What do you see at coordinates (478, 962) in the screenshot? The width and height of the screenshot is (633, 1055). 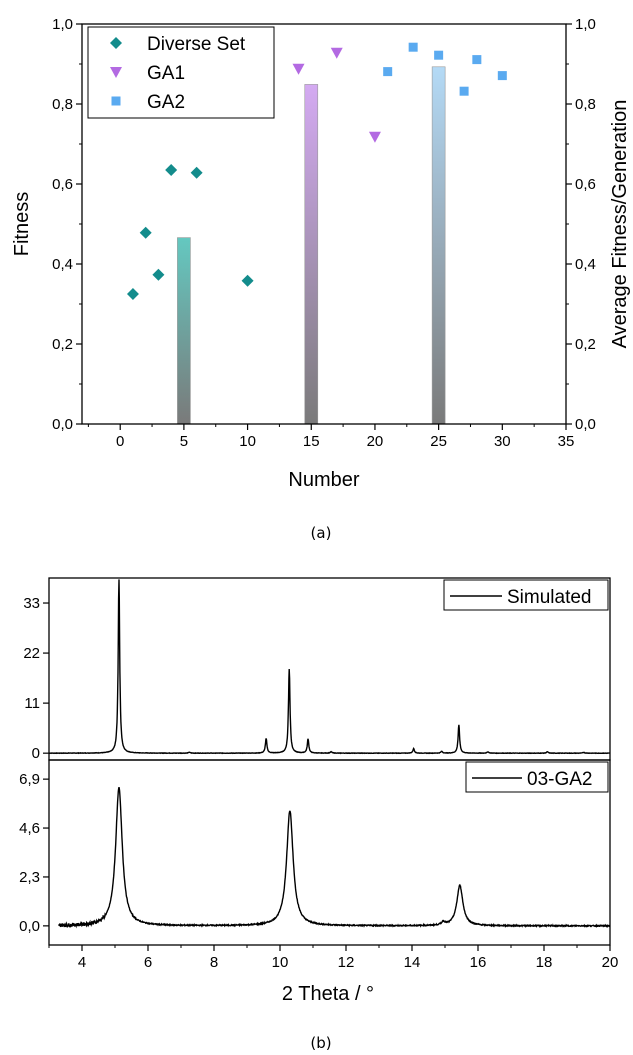 I see `x-tick-label: 16` at bounding box center [478, 962].